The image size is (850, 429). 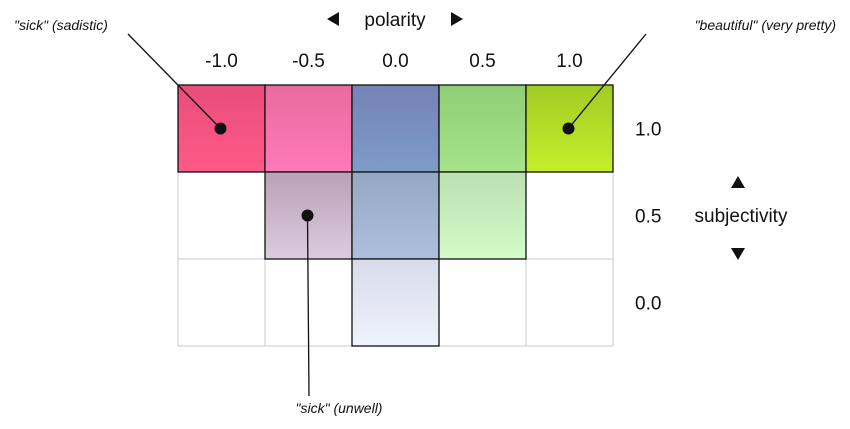 What do you see at coordinates (395, 20) in the screenshot?
I see `polarity-axis-label: polarity` at bounding box center [395, 20].